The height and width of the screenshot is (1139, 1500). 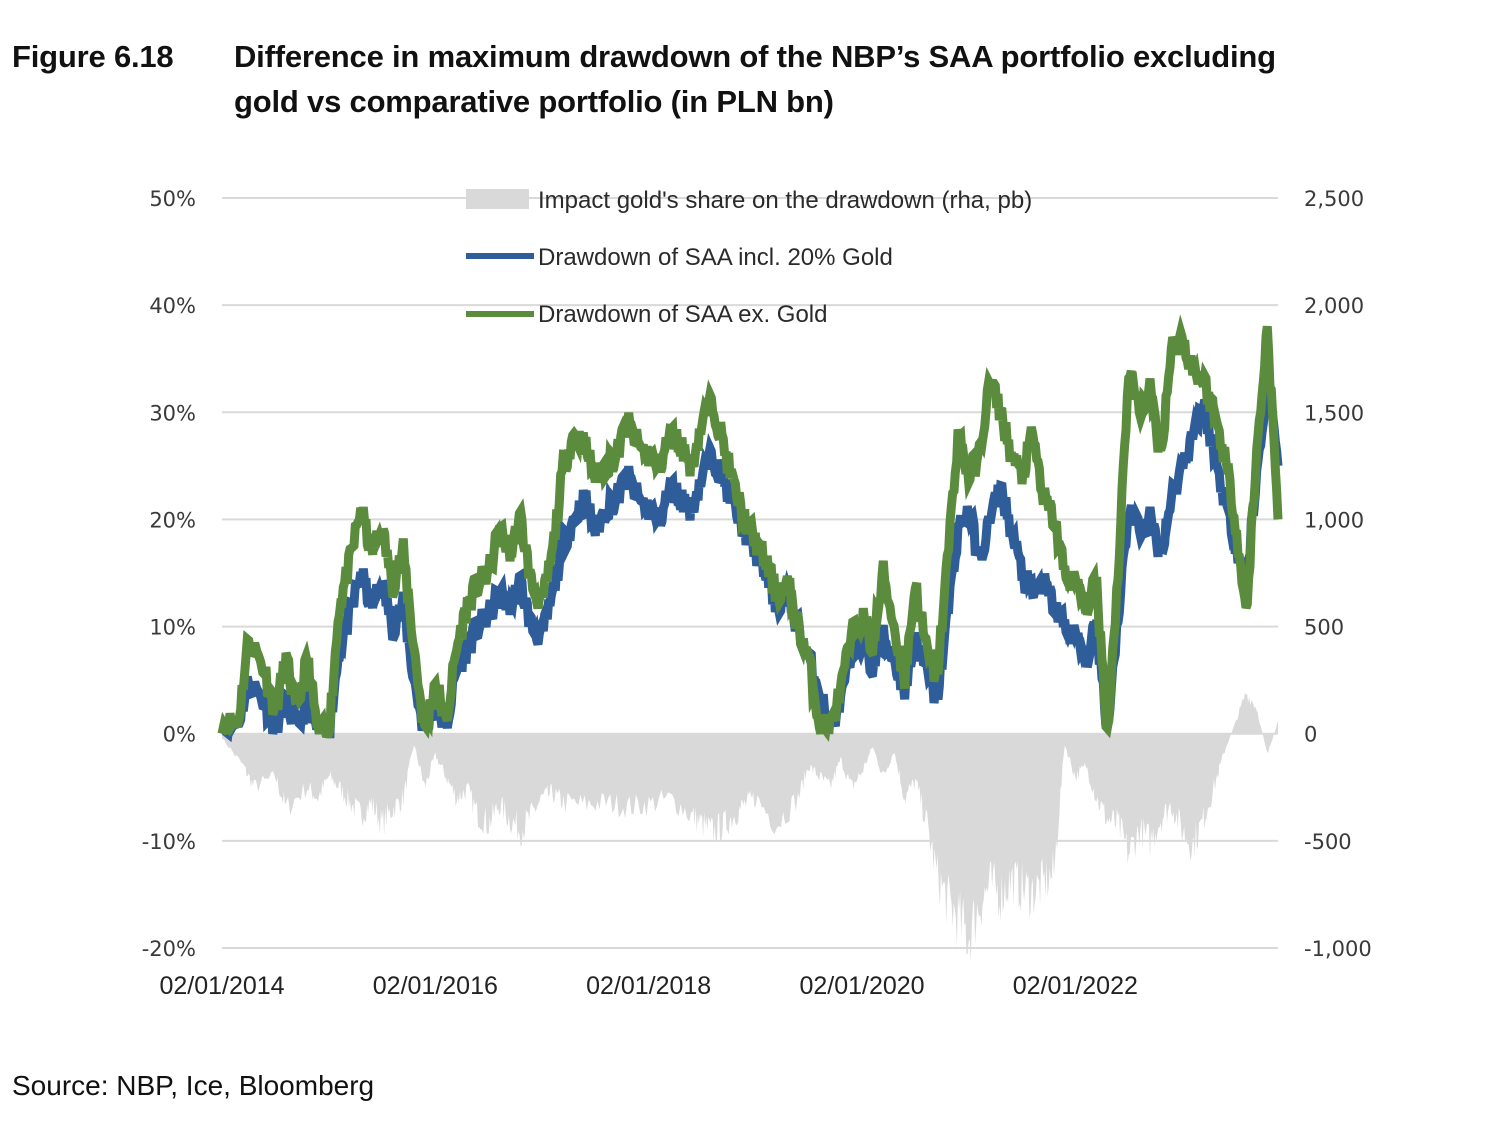 What do you see at coordinates (169, 842) in the screenshot?
I see `y-left-tick-label: -10%` at bounding box center [169, 842].